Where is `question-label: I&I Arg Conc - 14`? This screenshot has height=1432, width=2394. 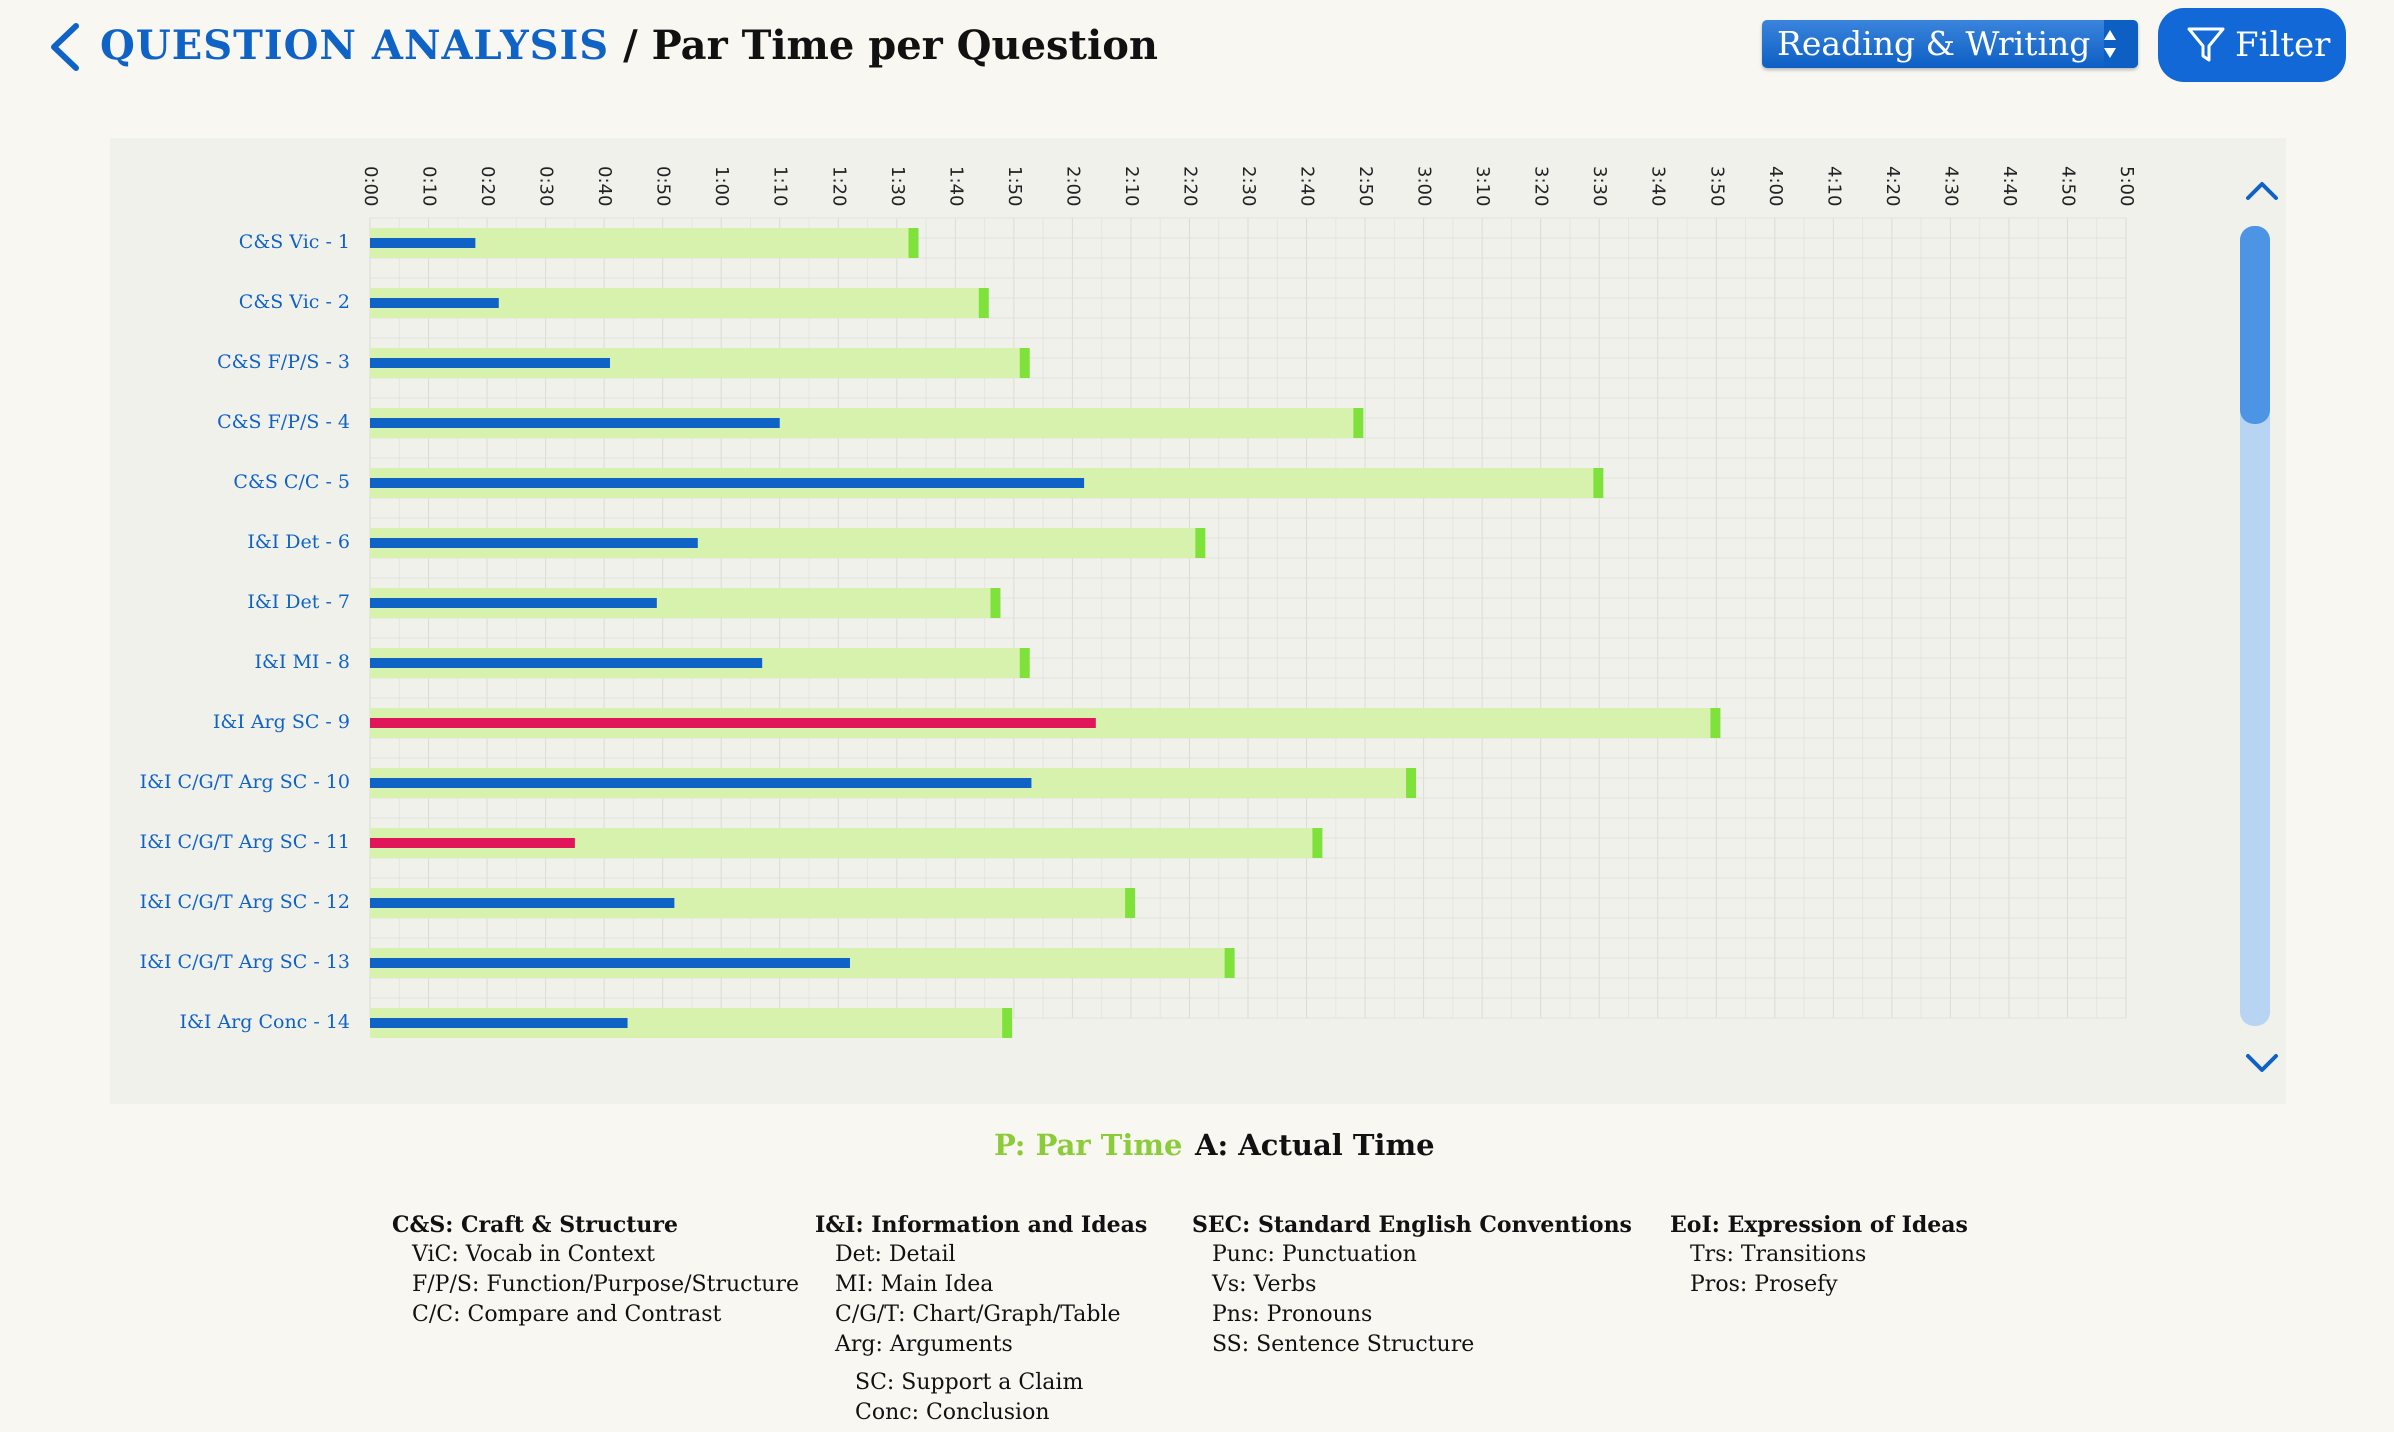 question-label: I&I Arg Conc - 14 is located at coordinates (265, 1022).